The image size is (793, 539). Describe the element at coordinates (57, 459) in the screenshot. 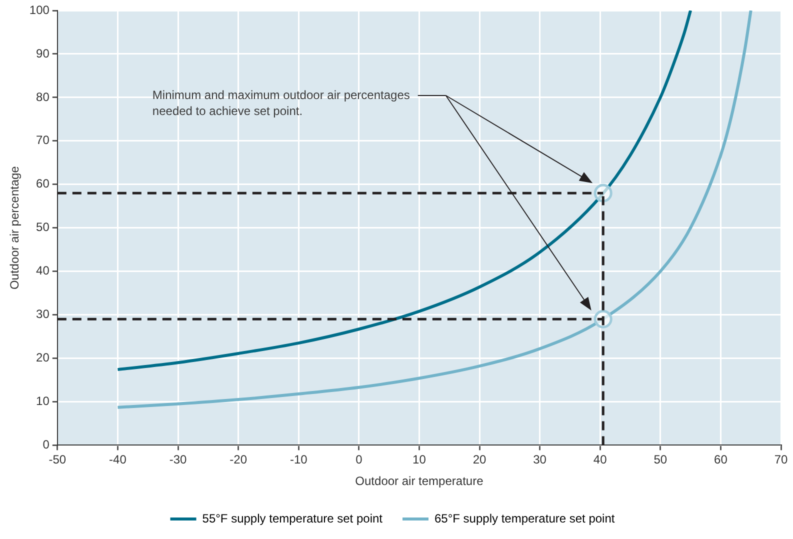

I see `x-tick-label: -50` at that location.